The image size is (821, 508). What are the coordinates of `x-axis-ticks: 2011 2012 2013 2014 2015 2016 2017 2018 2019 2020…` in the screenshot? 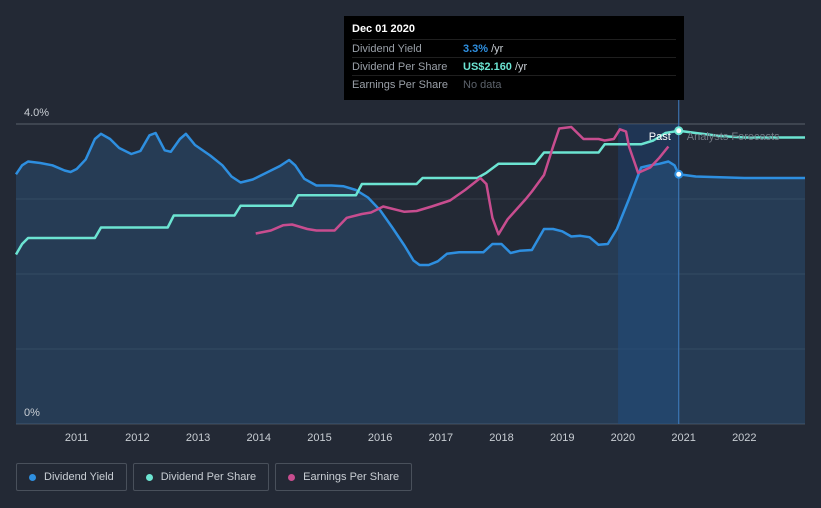 It's located at (411, 438).